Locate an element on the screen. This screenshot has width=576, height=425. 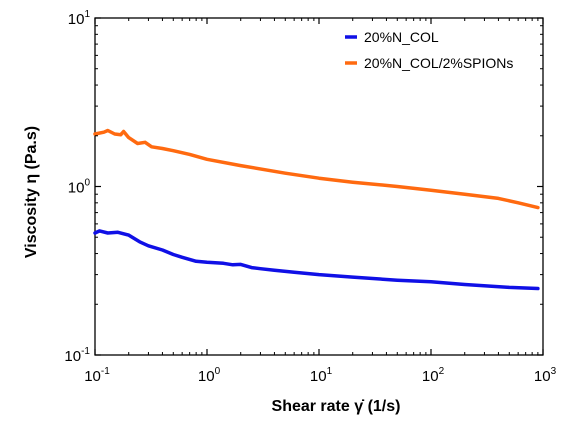
x-axis-label: Shear rate γ̇ (1/s) is located at coordinates (336, 406).